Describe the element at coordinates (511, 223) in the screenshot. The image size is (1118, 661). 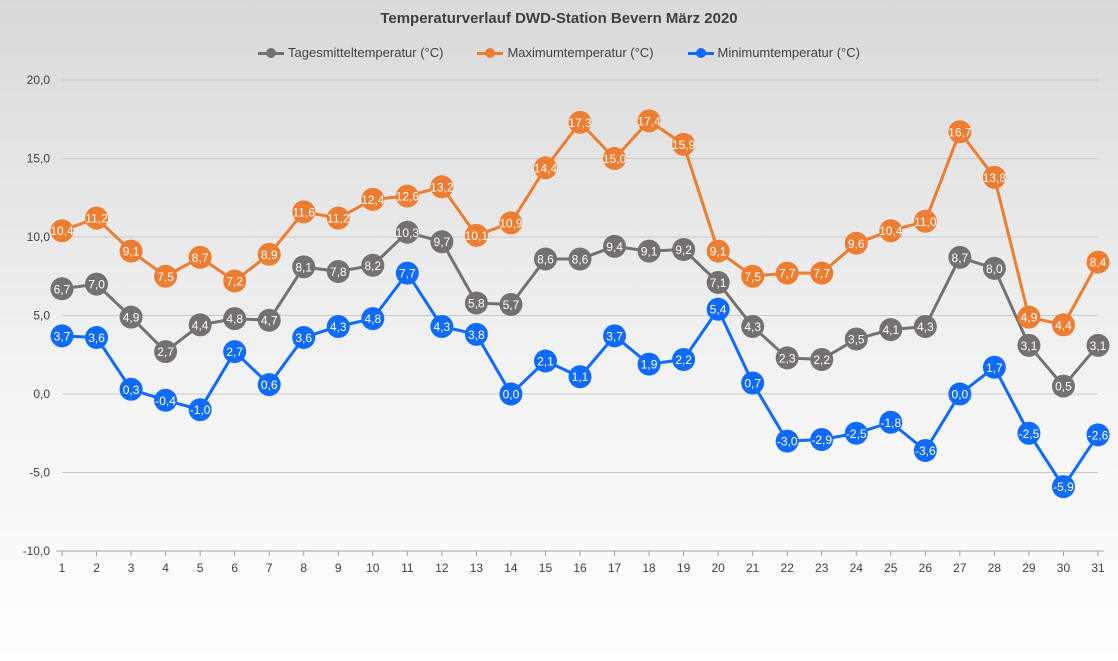
I see `data-label-max: 10,9` at that location.